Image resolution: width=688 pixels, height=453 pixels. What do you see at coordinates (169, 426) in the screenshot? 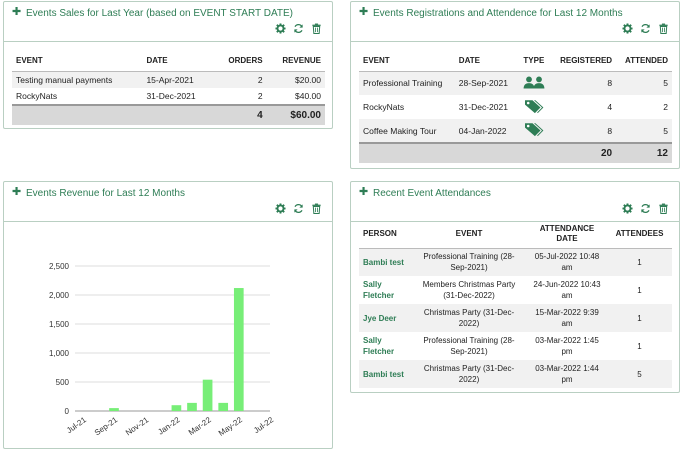
I see `x-tick-label: Jan-22` at bounding box center [169, 426].